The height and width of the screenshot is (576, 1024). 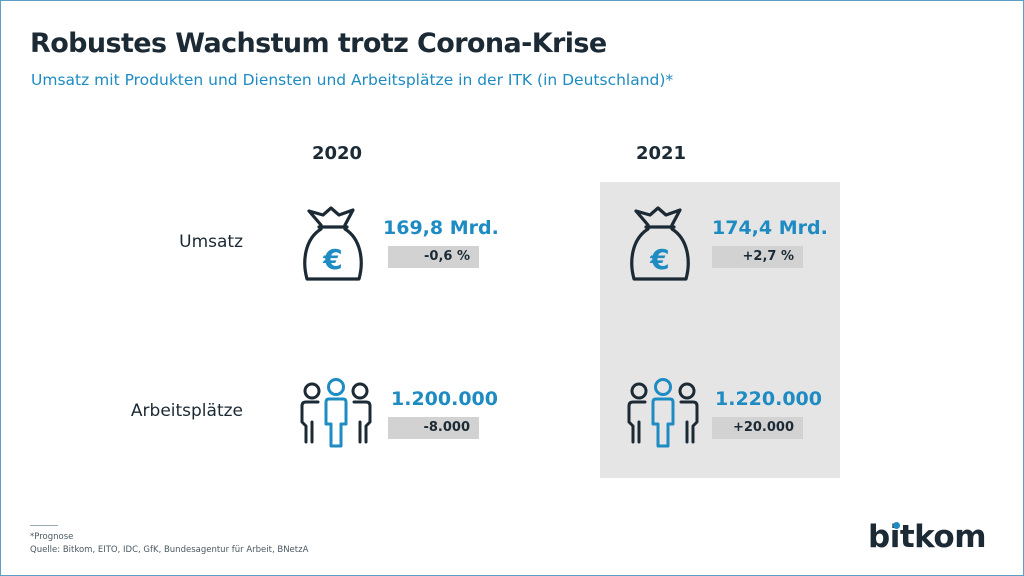 I want to click on year-header-2021: 2021, so click(x=661, y=153).